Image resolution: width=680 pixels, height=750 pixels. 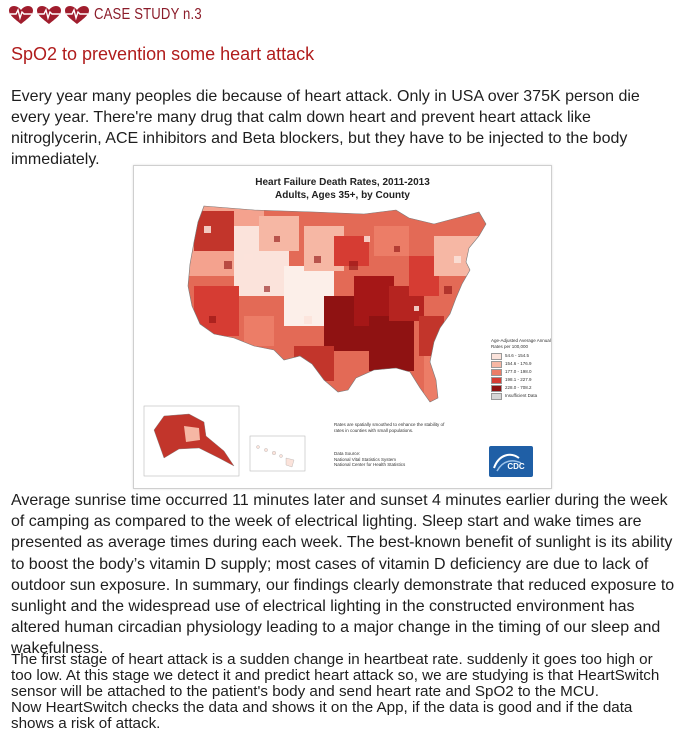 What do you see at coordinates (521, 364) in the screenshot?
I see `legend-item: 154.6 - 176.9` at bounding box center [521, 364].